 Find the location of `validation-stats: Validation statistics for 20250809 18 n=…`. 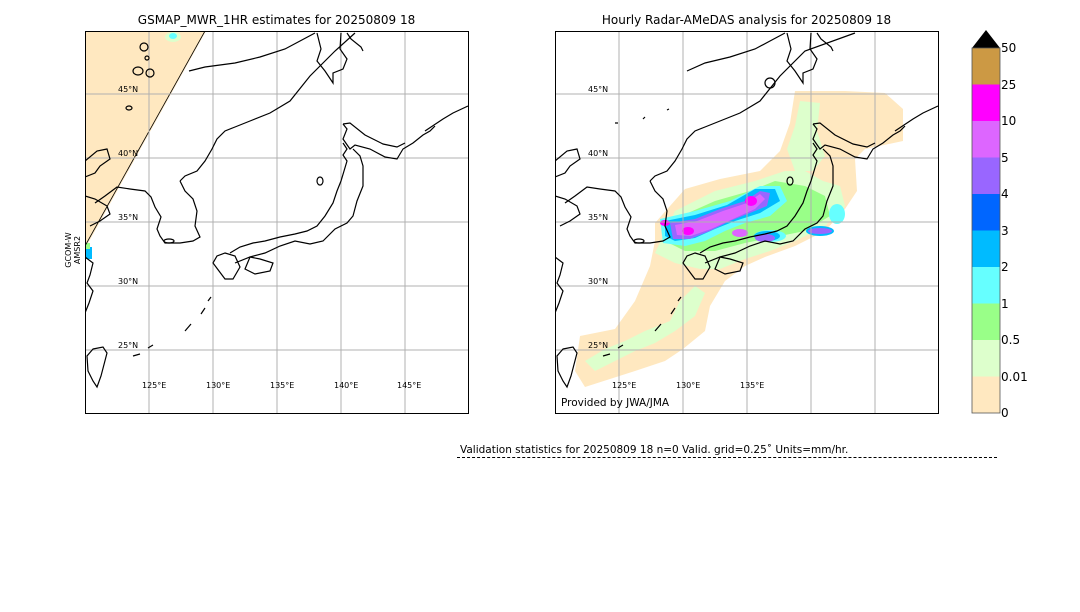

validation-stats: Validation statistics for 20250809 18 n=… is located at coordinates (654, 450).